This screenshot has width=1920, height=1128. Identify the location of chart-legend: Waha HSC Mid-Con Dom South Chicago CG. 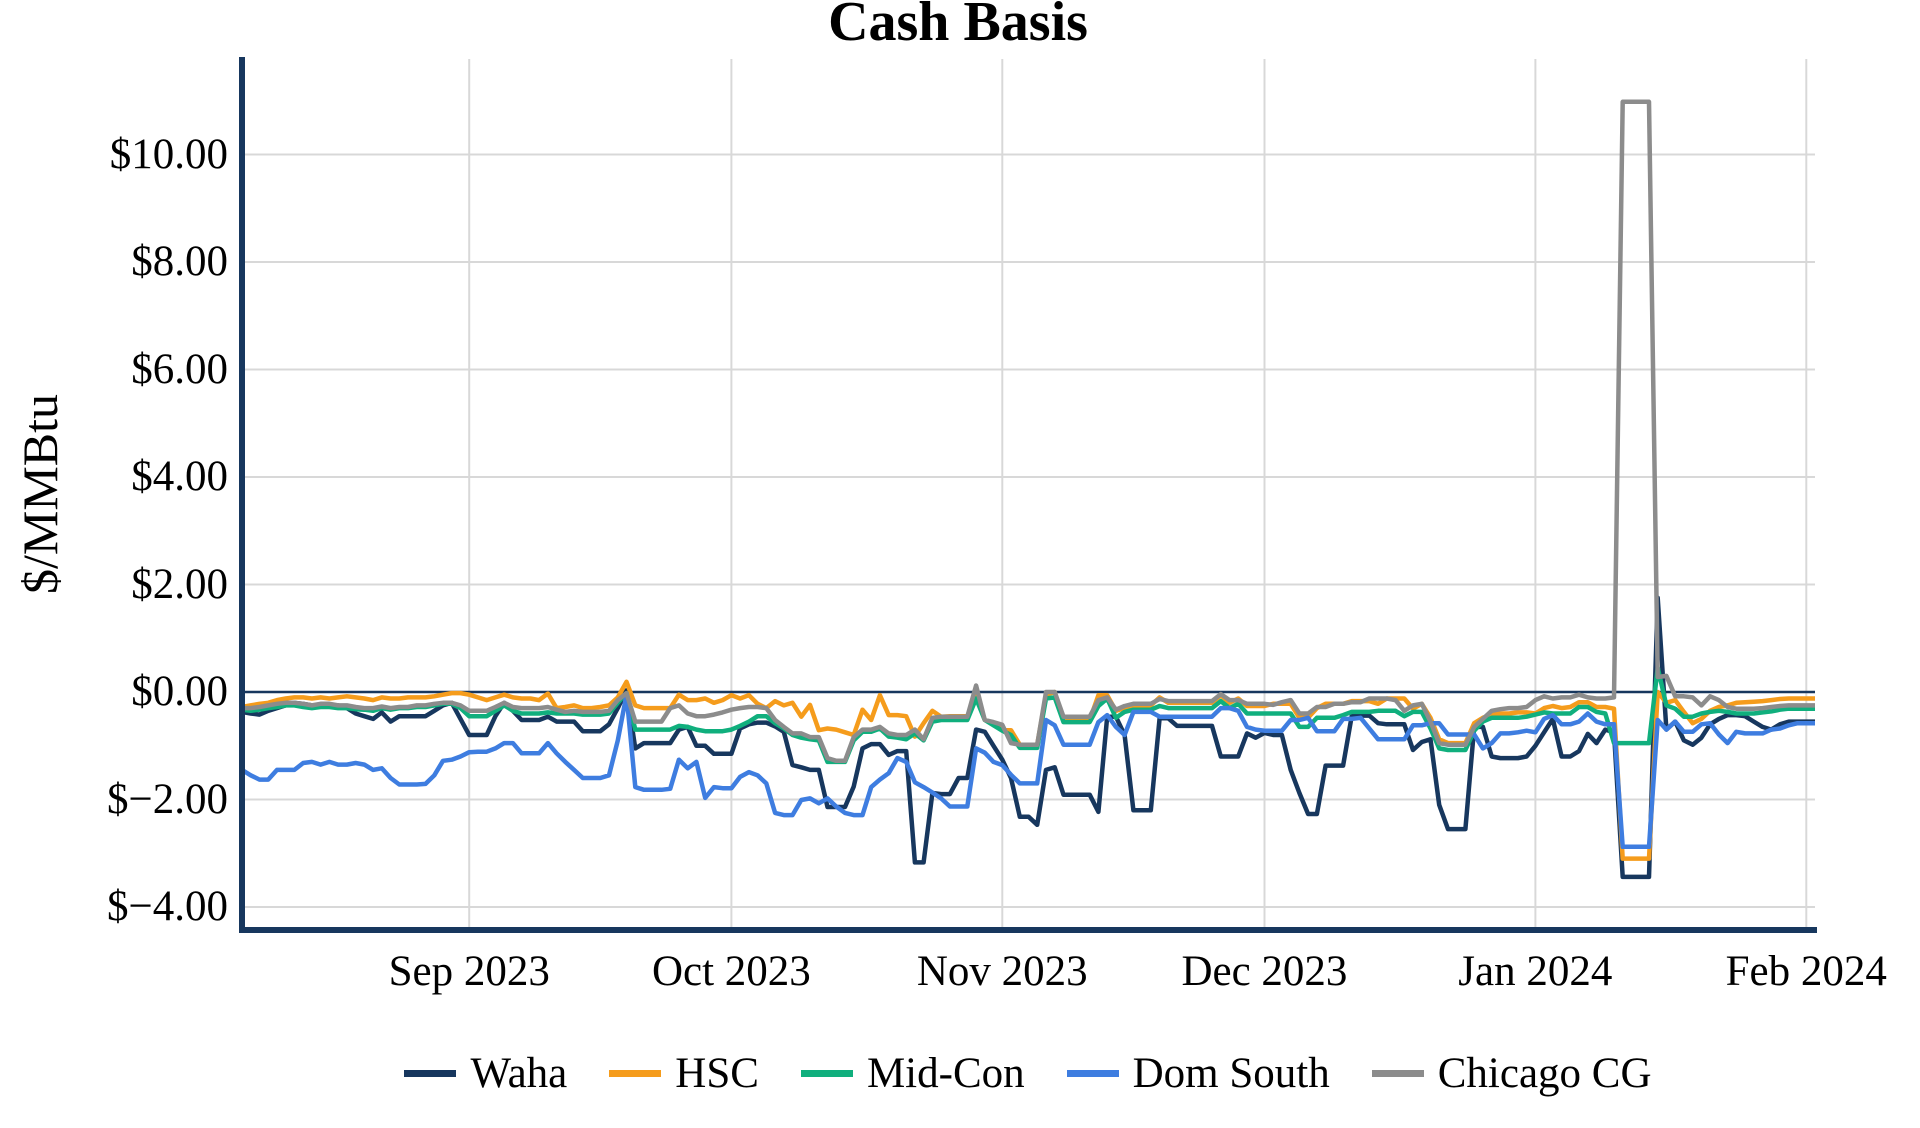
(994, 1073).